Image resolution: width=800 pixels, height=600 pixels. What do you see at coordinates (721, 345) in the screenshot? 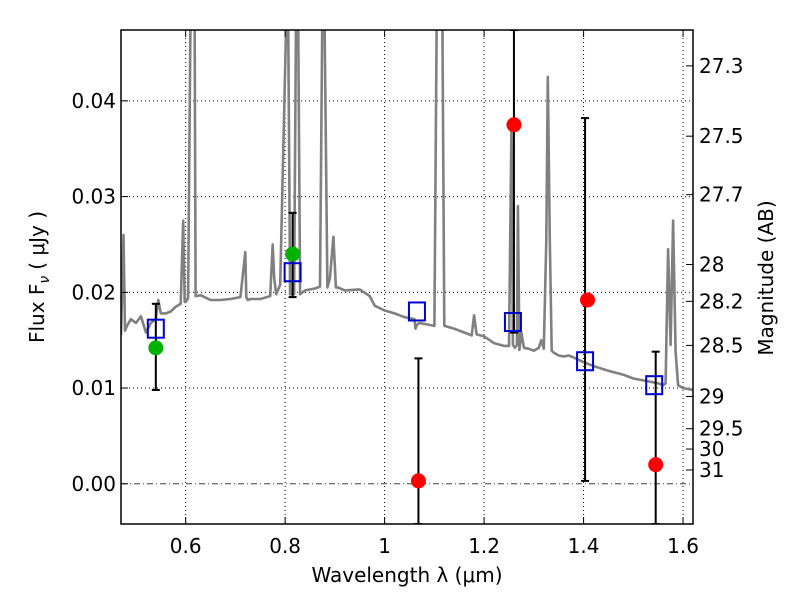
I see `magnitude-tick-label: 28.5` at bounding box center [721, 345].